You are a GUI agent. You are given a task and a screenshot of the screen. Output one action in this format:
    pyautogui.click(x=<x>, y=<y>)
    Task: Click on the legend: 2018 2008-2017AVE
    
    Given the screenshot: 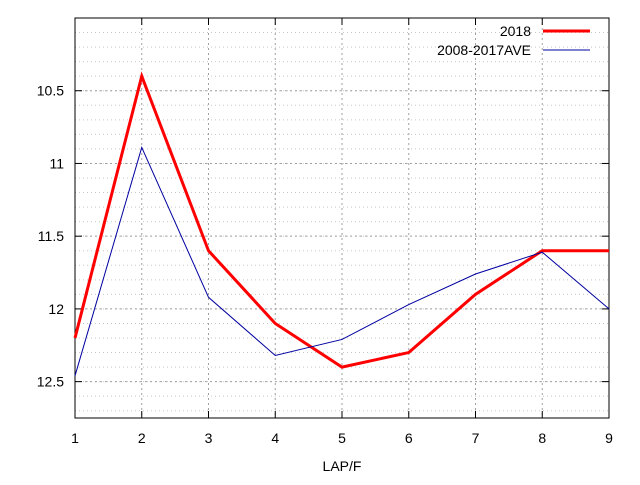 What is the action you would take?
    pyautogui.click(x=513, y=40)
    